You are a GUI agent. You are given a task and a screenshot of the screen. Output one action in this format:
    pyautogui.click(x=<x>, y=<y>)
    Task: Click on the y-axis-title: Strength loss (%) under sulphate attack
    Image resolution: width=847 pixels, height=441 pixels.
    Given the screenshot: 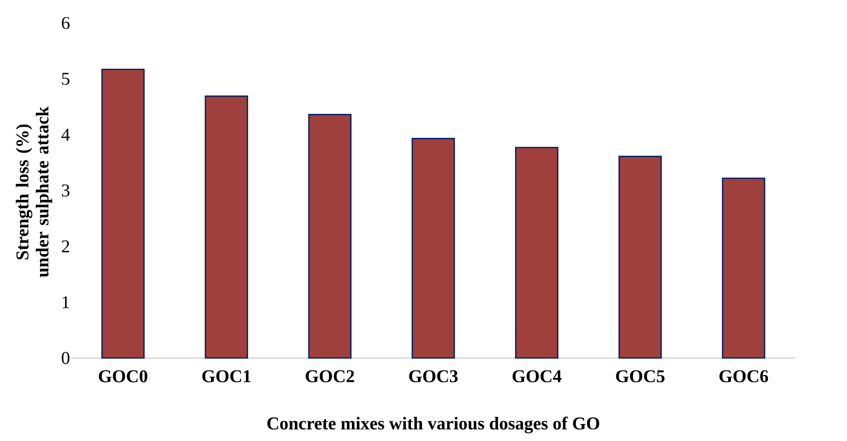 What is the action you would take?
    pyautogui.click(x=34, y=192)
    